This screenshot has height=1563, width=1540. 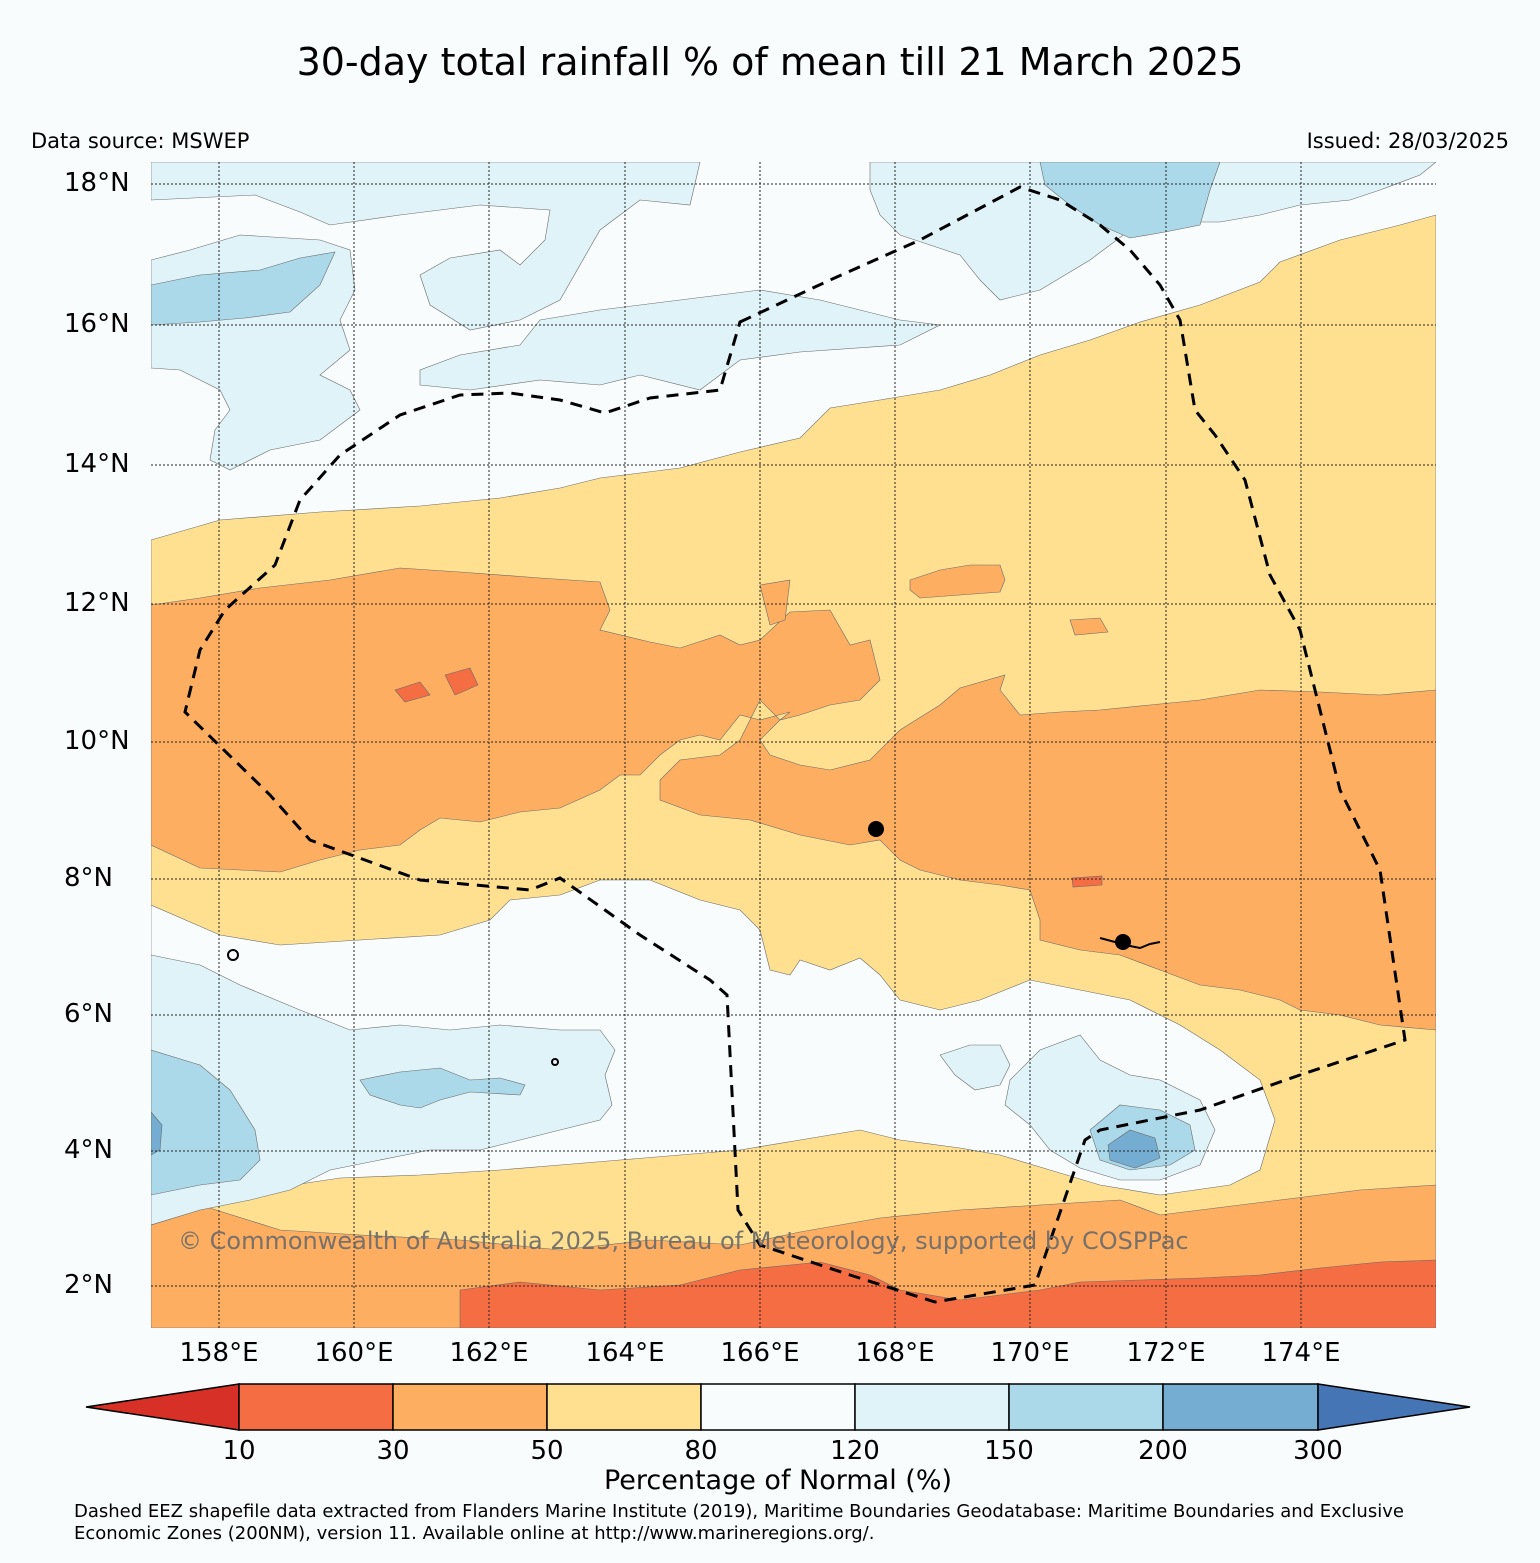 I want to click on lat-label-18n: 18°N, so click(x=97, y=183).